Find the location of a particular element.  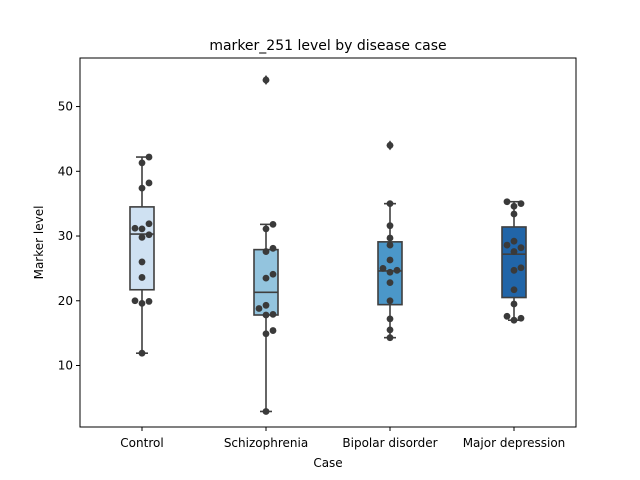

y-axis: 10 20 30 40 50 is located at coordinates (69, 236).